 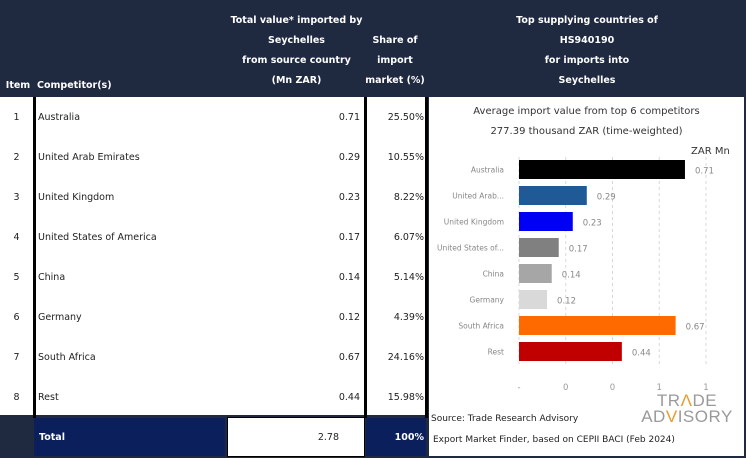 What do you see at coordinates (52, 277) in the screenshot?
I see `competitor-name: China` at bounding box center [52, 277].